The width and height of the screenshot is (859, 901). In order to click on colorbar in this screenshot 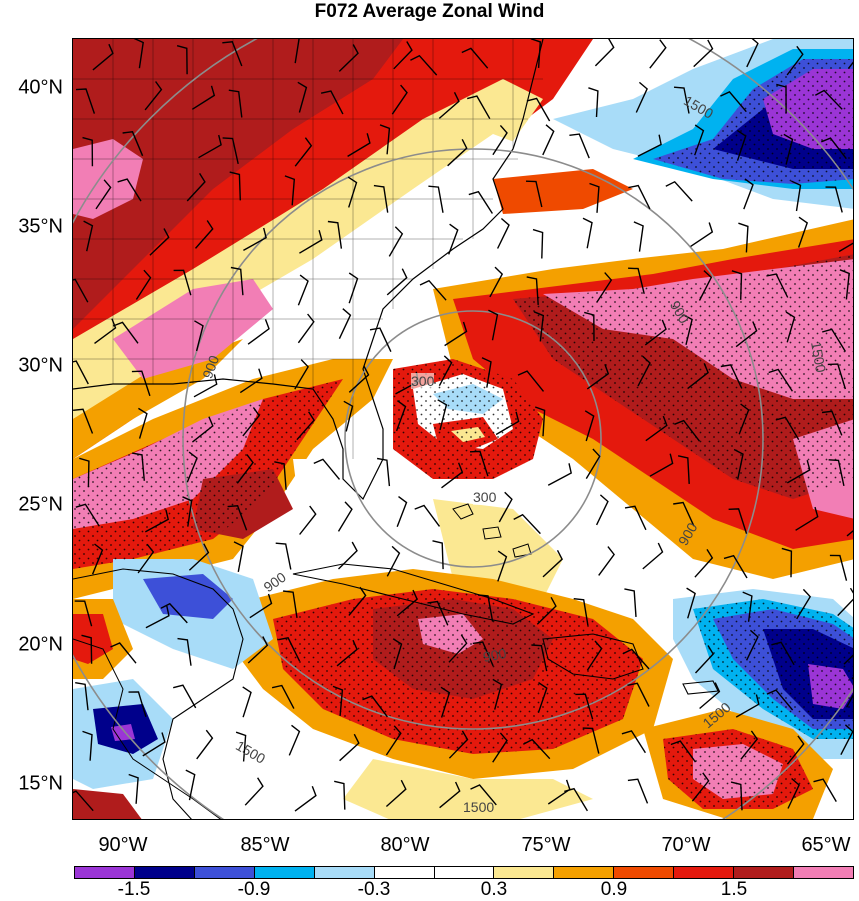, I will do `click(464, 872)`.